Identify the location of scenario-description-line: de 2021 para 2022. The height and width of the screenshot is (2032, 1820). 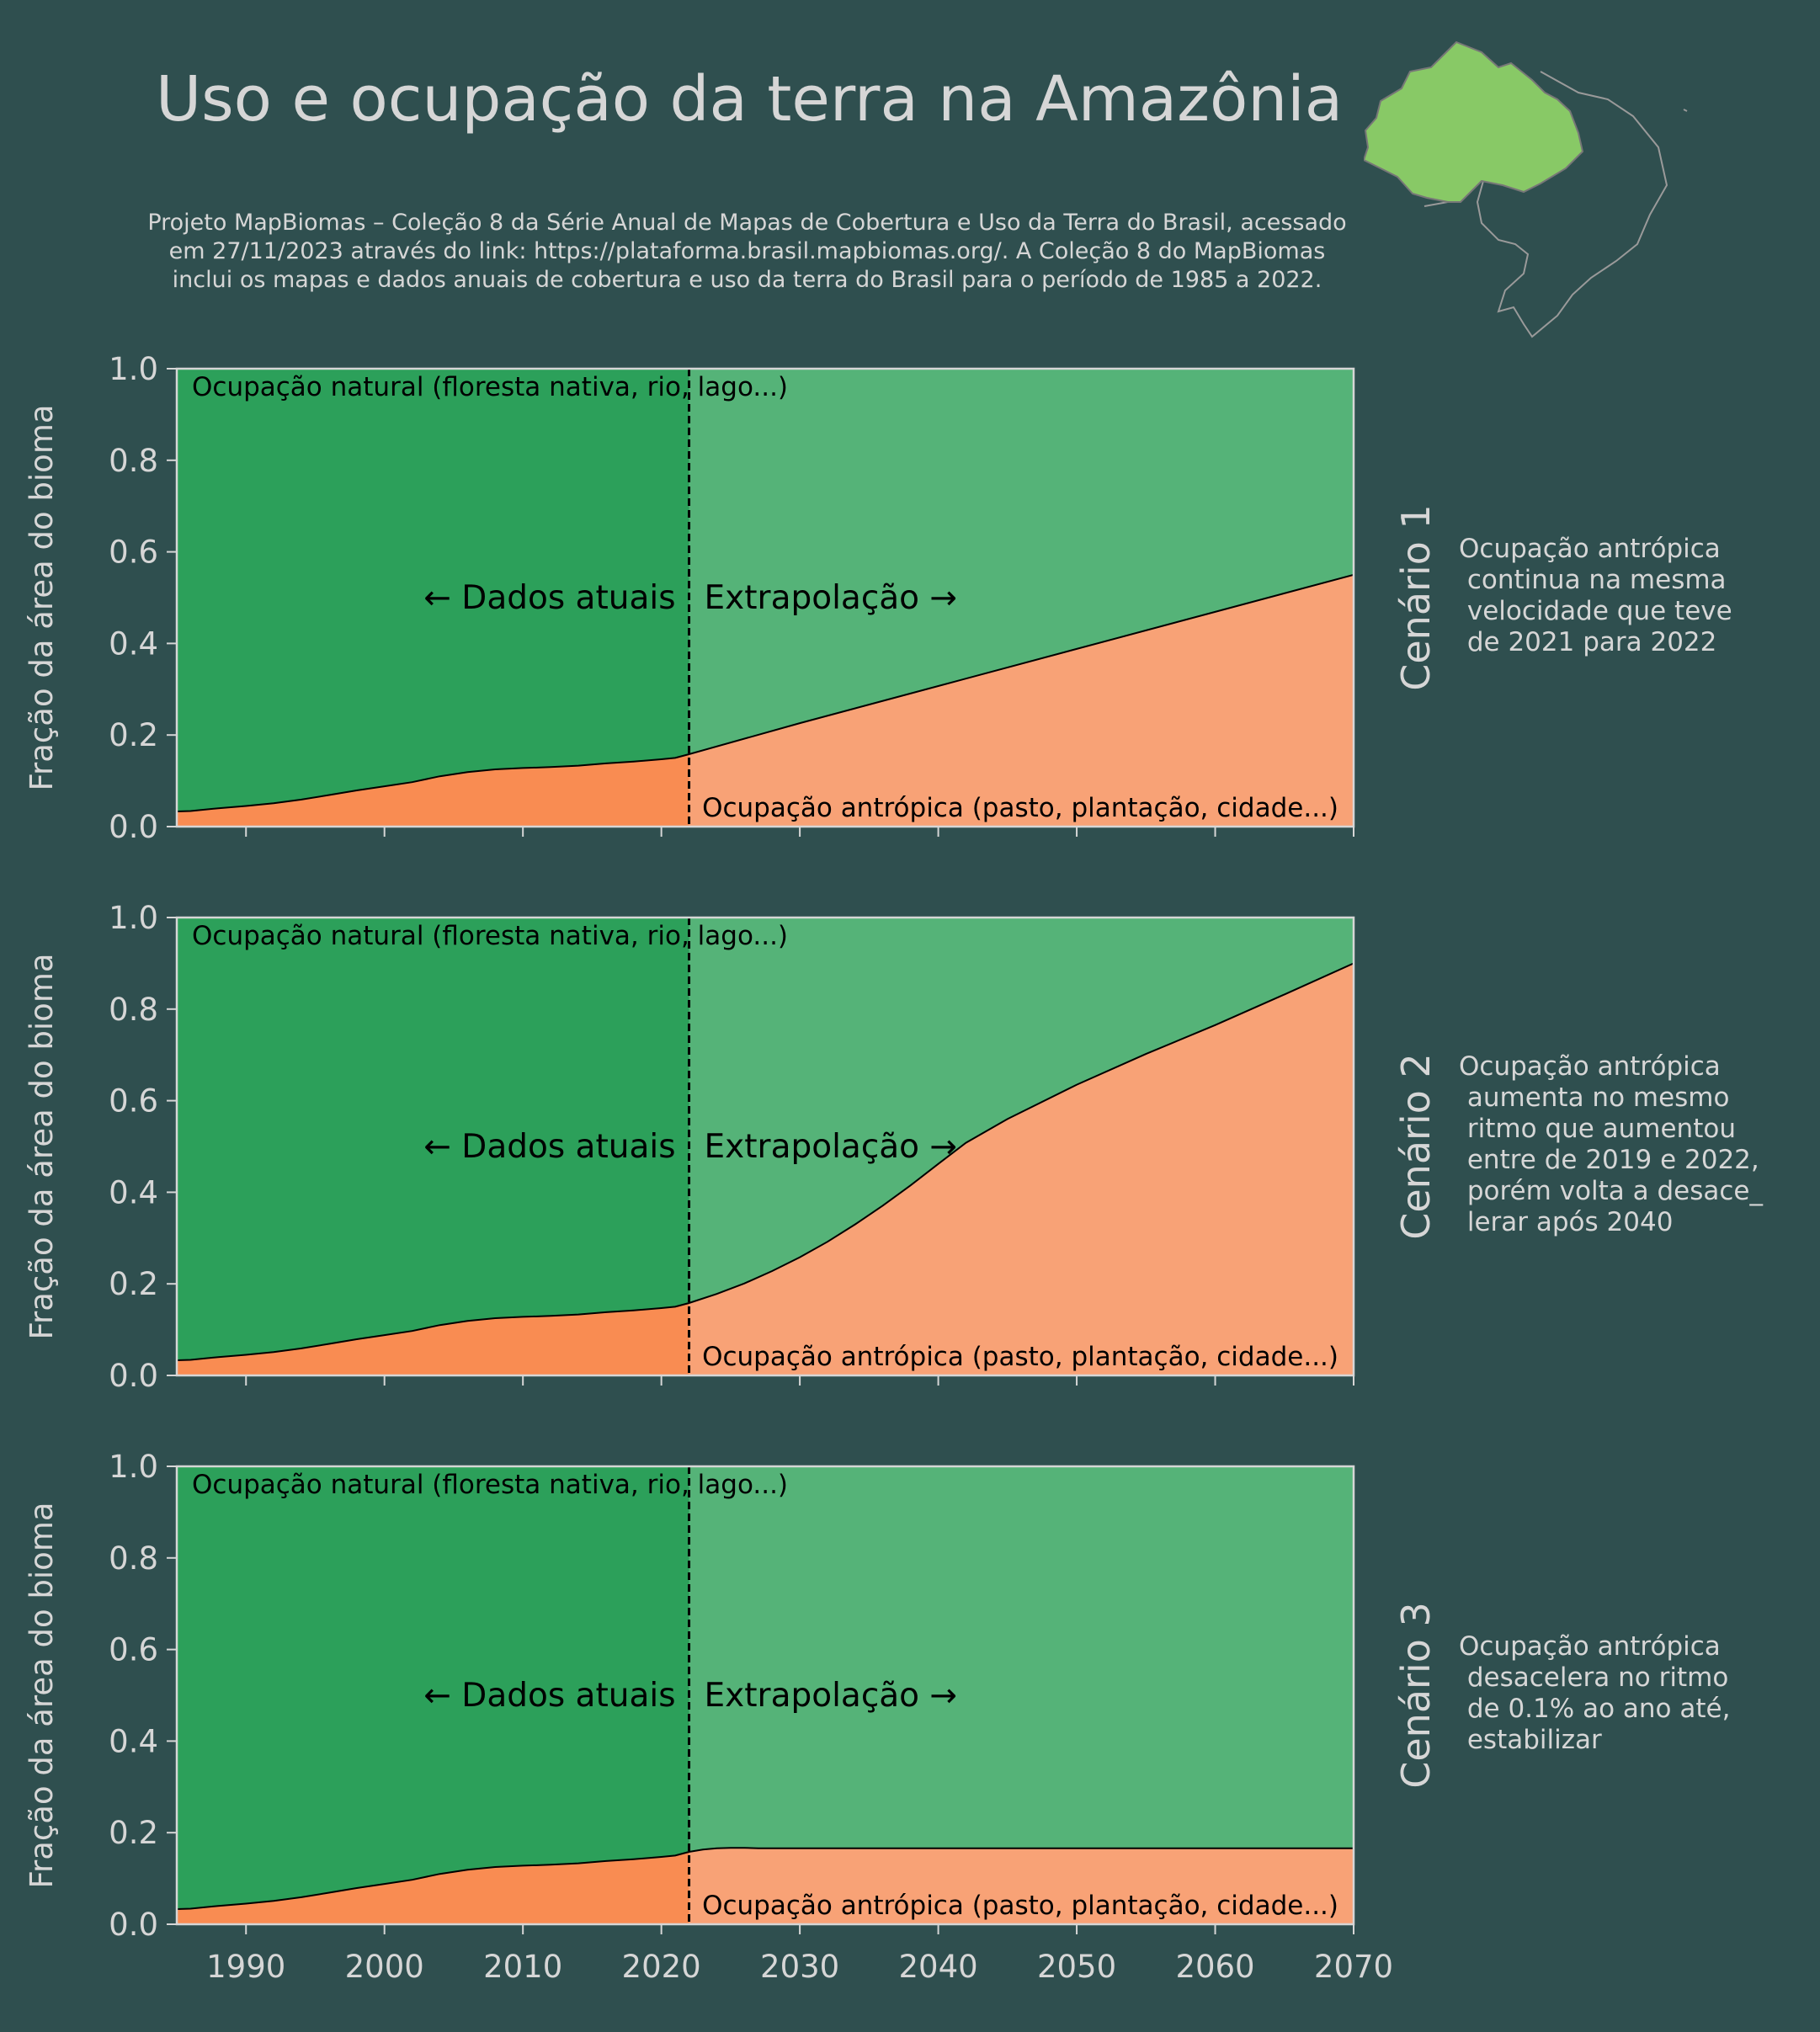
(1587, 642).